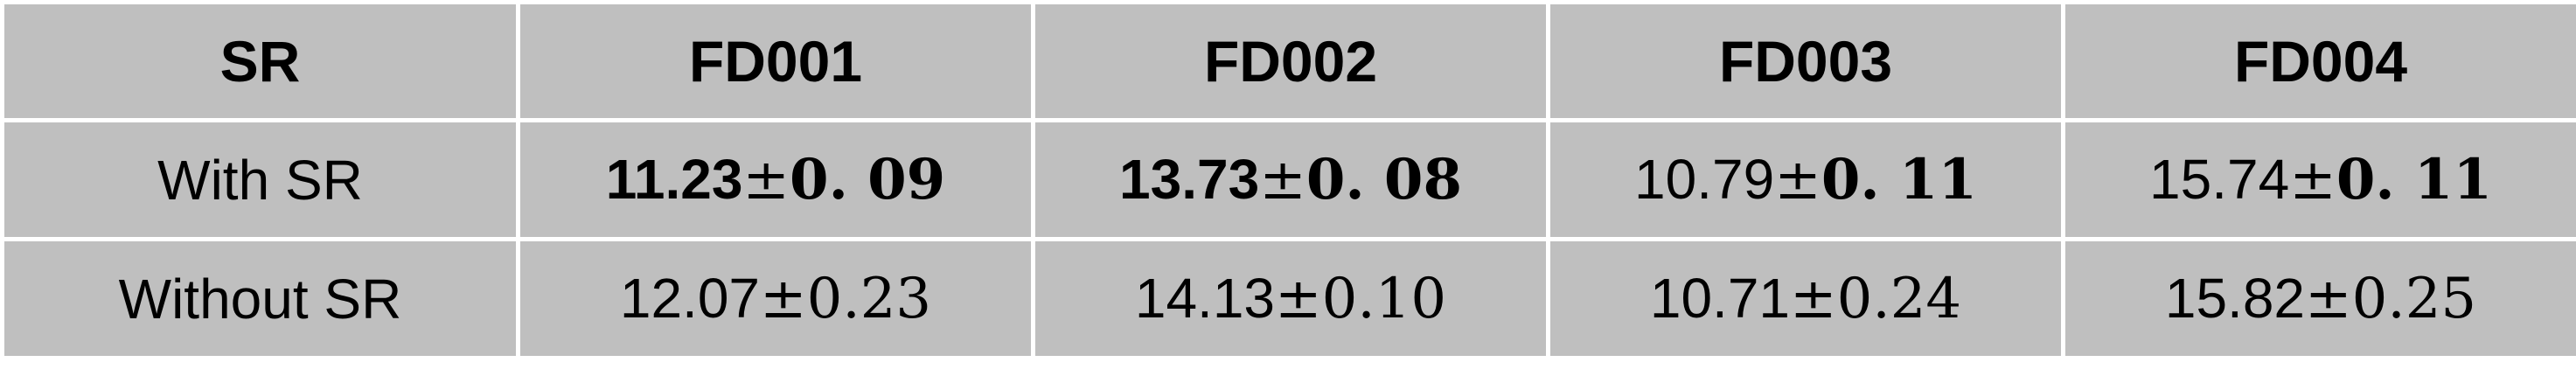  What do you see at coordinates (674, 179) in the screenshot?
I see `mean-value: 11.23` at bounding box center [674, 179].